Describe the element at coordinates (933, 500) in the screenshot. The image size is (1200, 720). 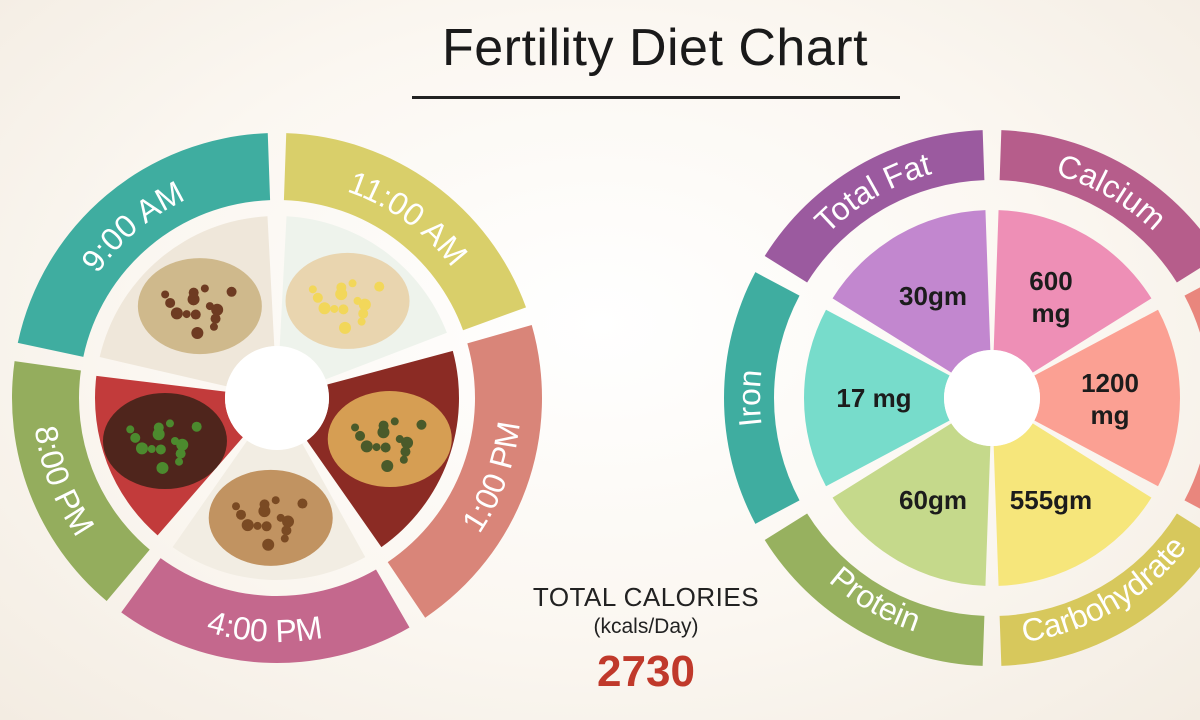
I see `nutrient-value: 60gm` at that location.